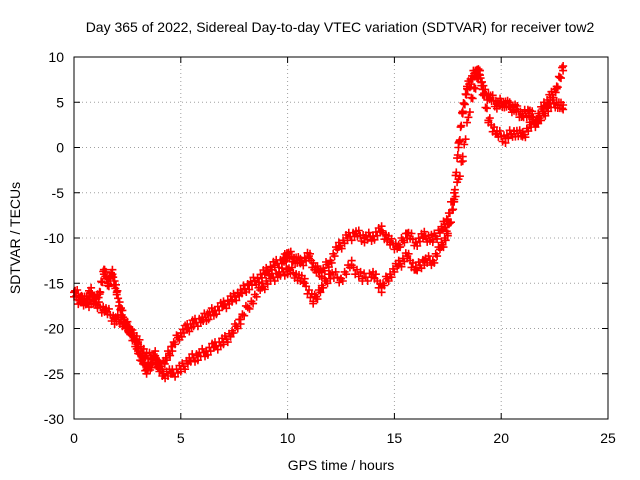  Describe the element at coordinates (54, 283) in the screenshot. I see `y-tick-label: -15` at that location.